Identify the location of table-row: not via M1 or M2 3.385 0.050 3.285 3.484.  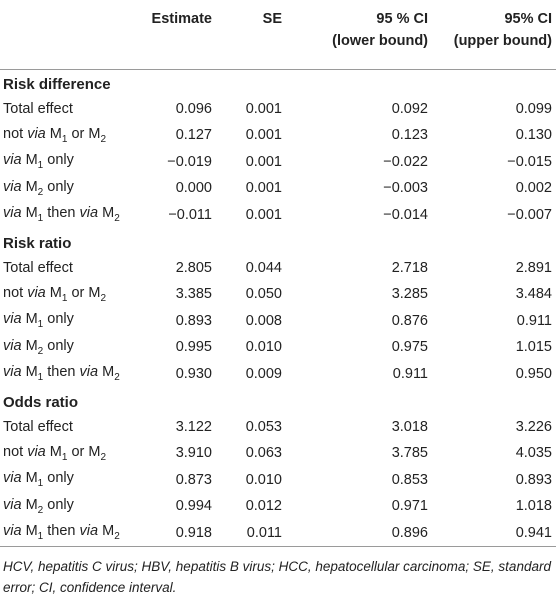
(278, 294).